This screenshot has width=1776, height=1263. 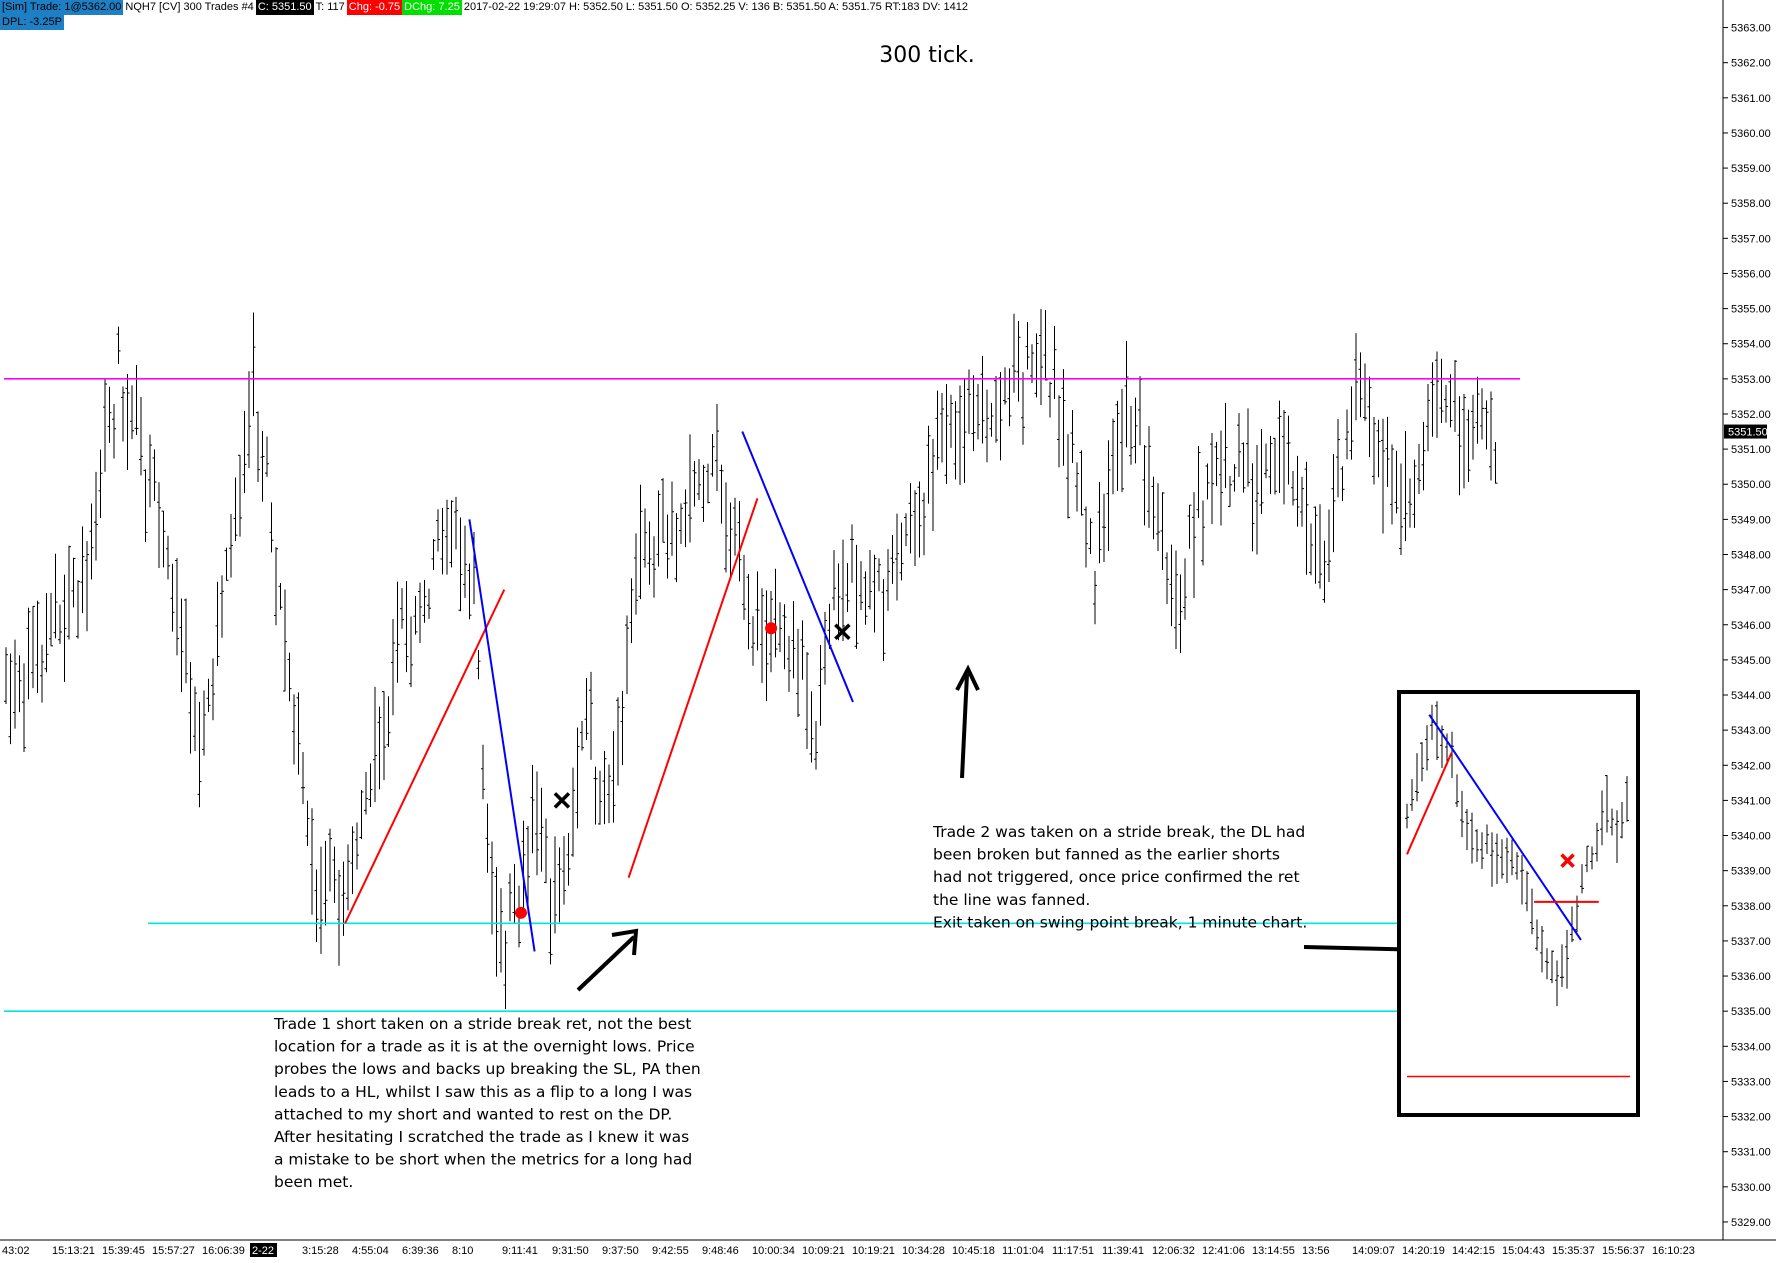 I want to click on svg-text: 2-22, so click(x=263, y=1251).